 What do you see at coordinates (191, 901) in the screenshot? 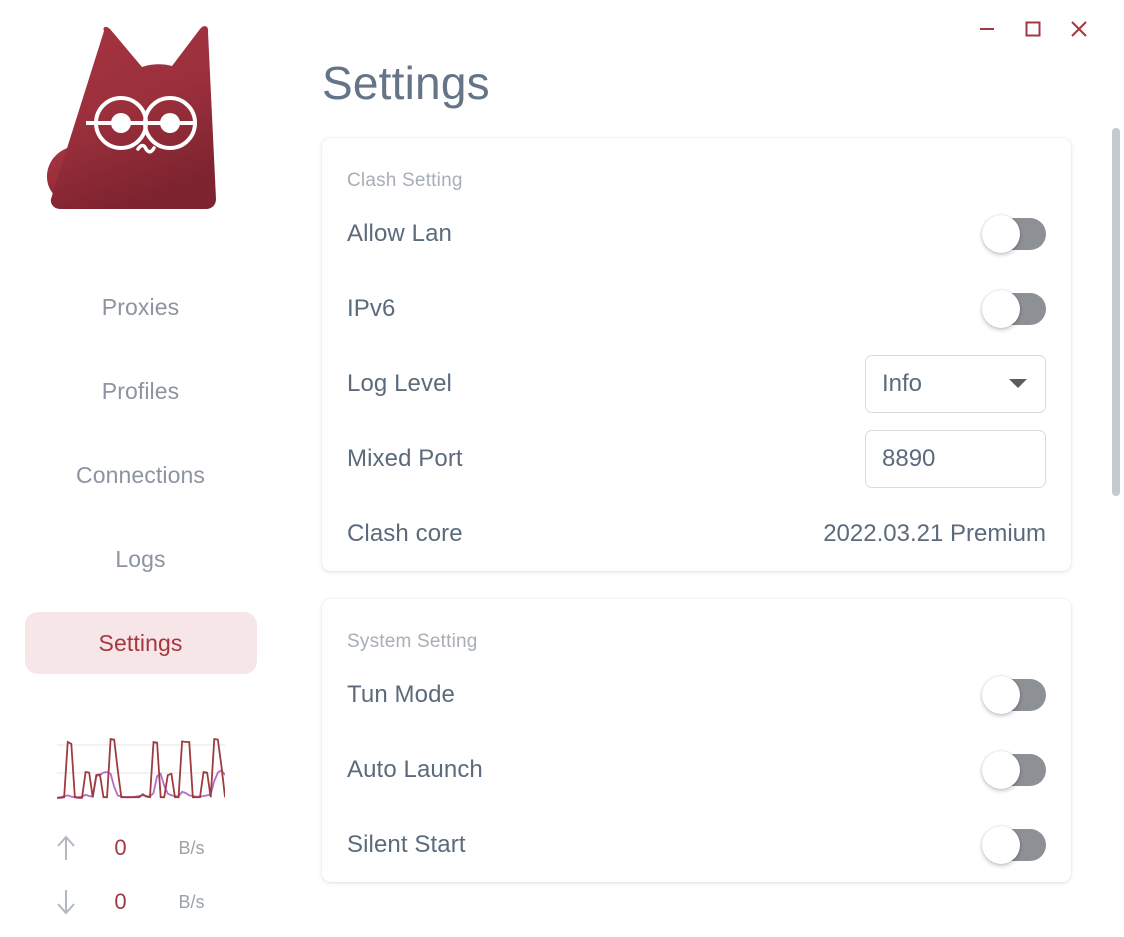
I see `download-speed-unit: B/s` at bounding box center [191, 901].